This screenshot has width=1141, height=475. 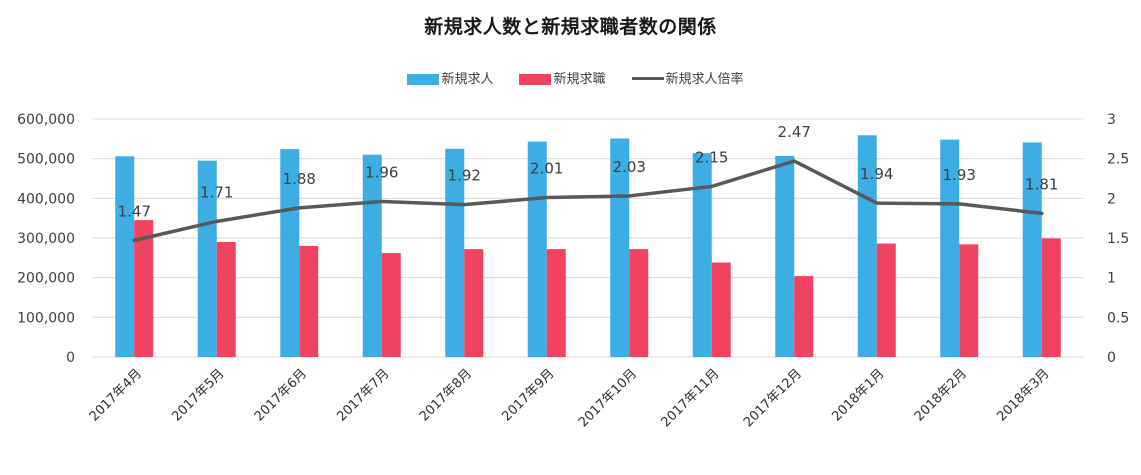 I want to click on legend-swatch-red, so click(x=535, y=79).